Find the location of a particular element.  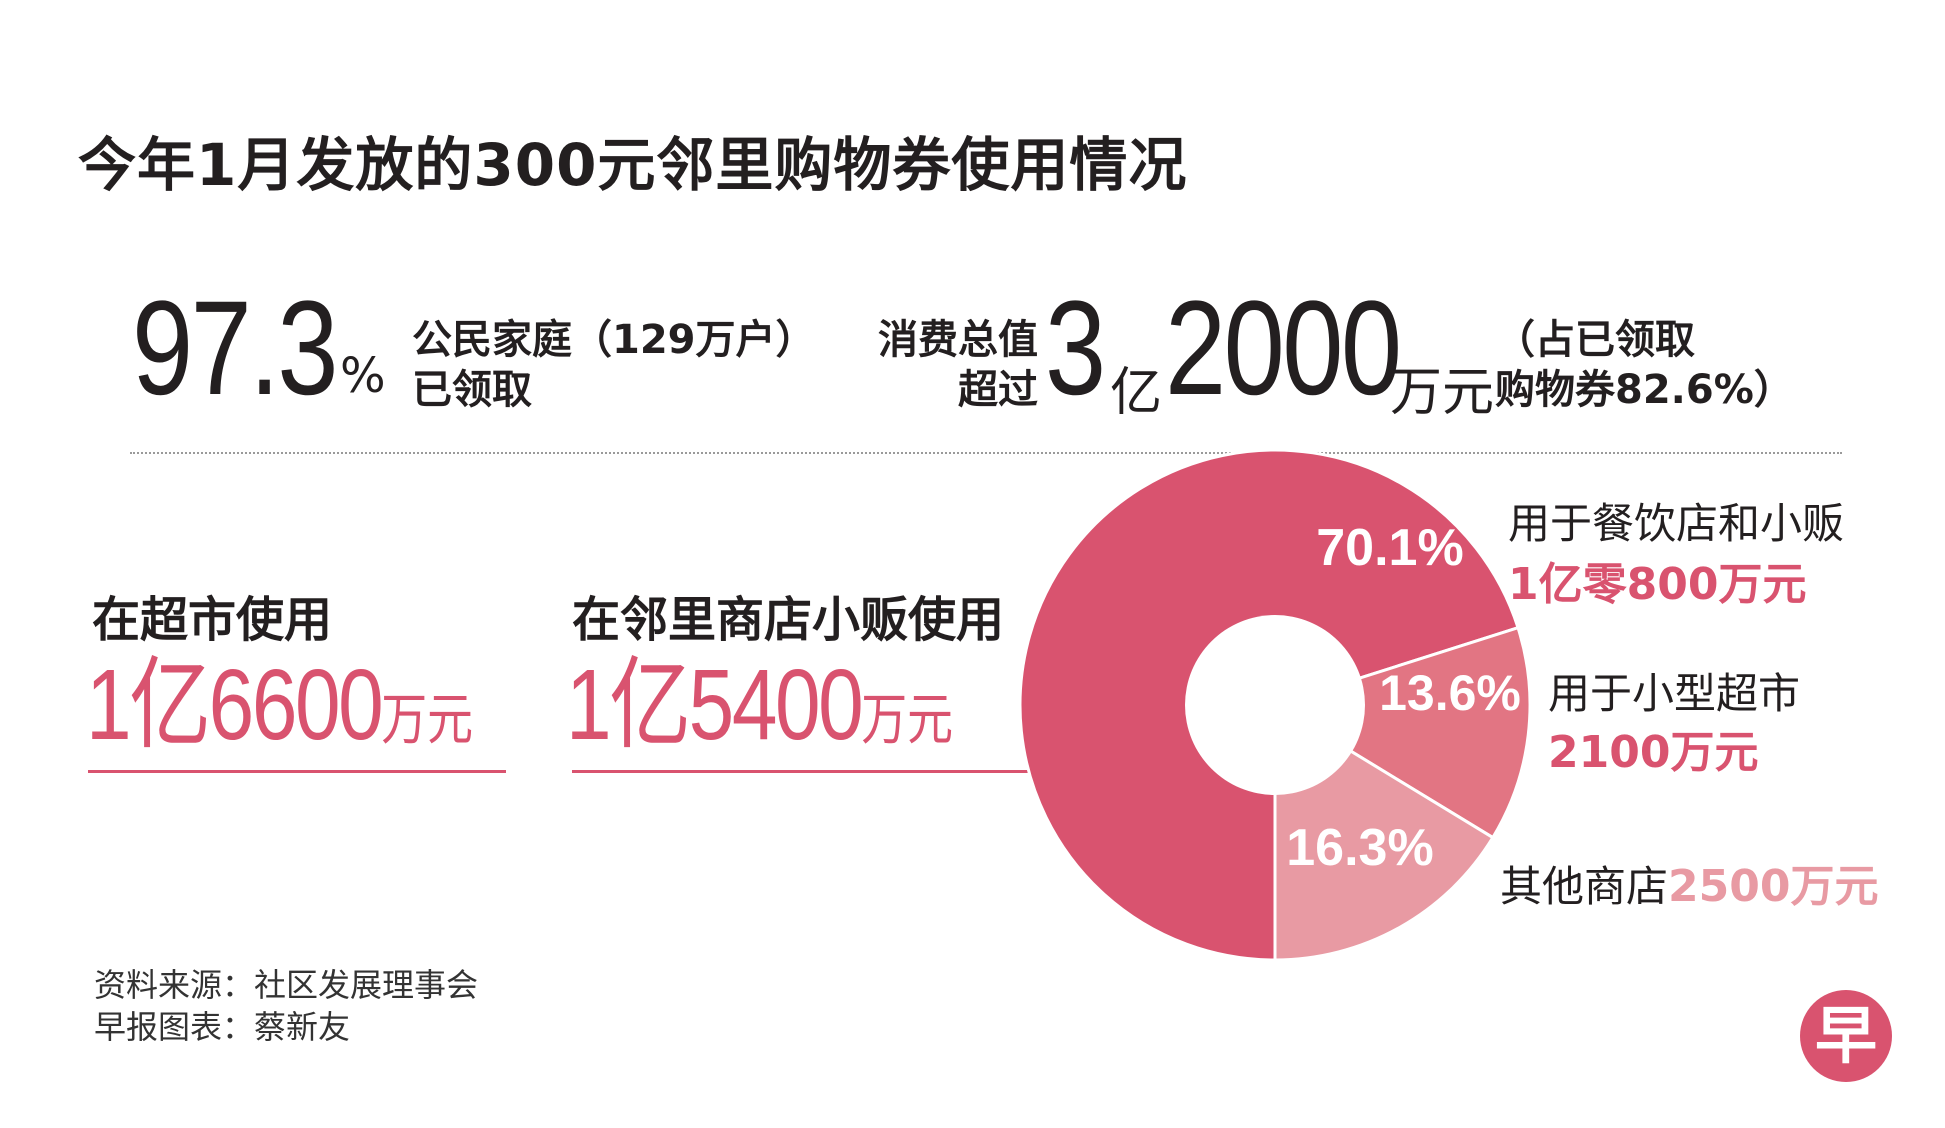

household-percent-sign: % is located at coordinates (363, 376).